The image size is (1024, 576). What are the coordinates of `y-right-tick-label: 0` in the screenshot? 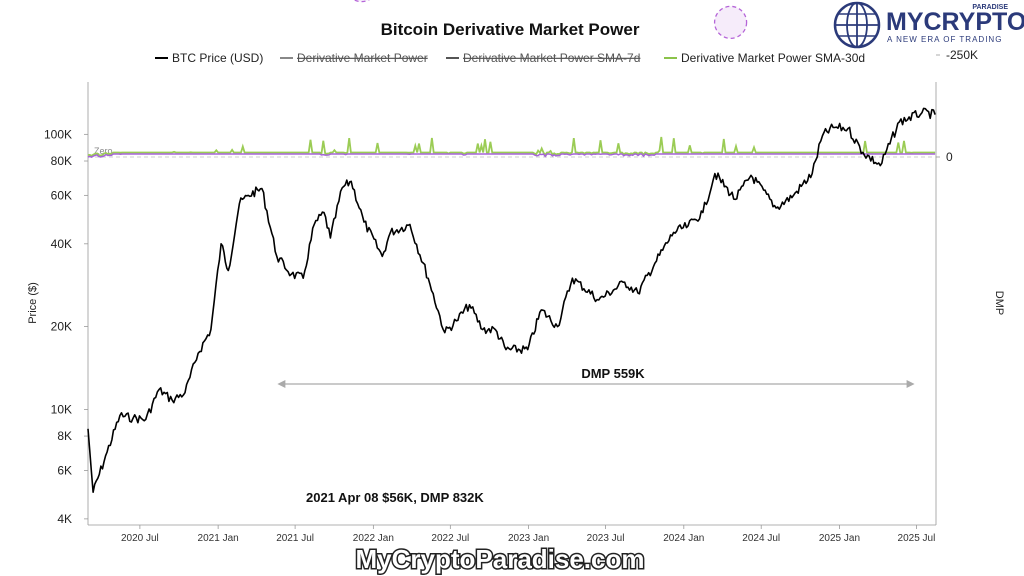 It's located at (949, 157).